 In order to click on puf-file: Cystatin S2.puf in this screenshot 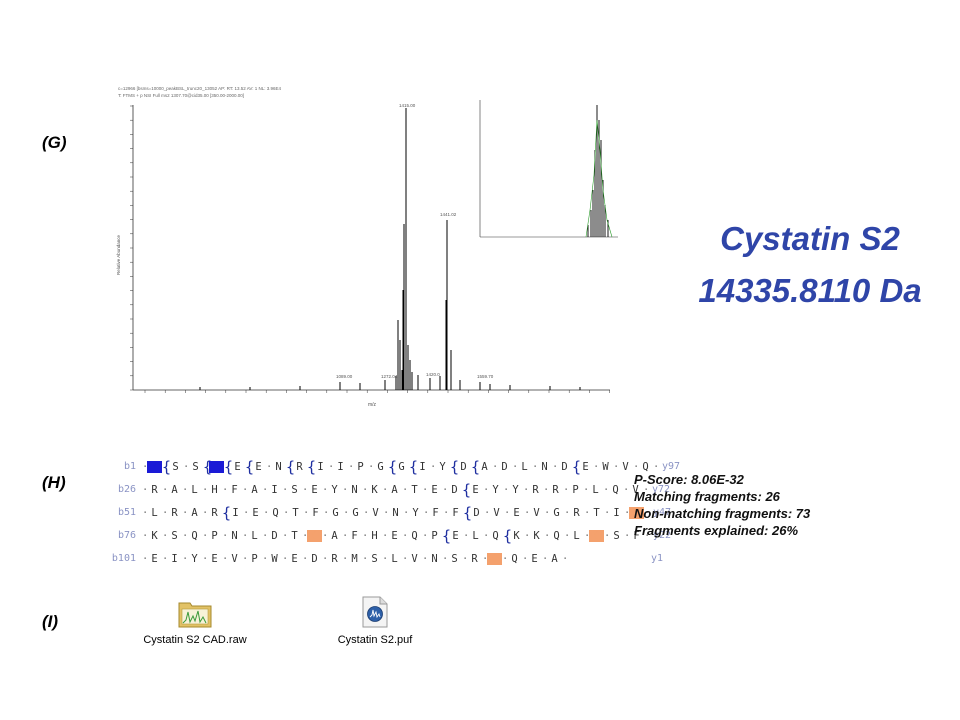, I will do `click(375, 621)`.